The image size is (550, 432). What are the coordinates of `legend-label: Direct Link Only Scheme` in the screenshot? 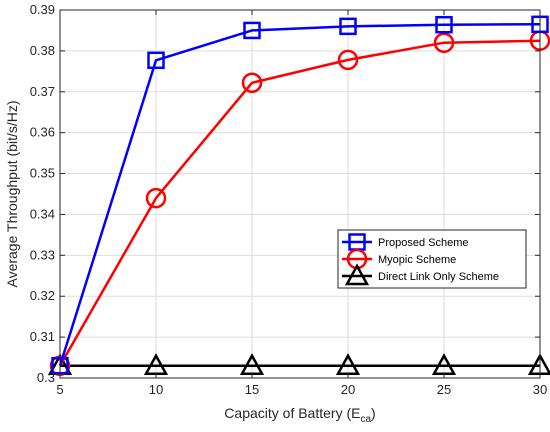 It's located at (438, 277).